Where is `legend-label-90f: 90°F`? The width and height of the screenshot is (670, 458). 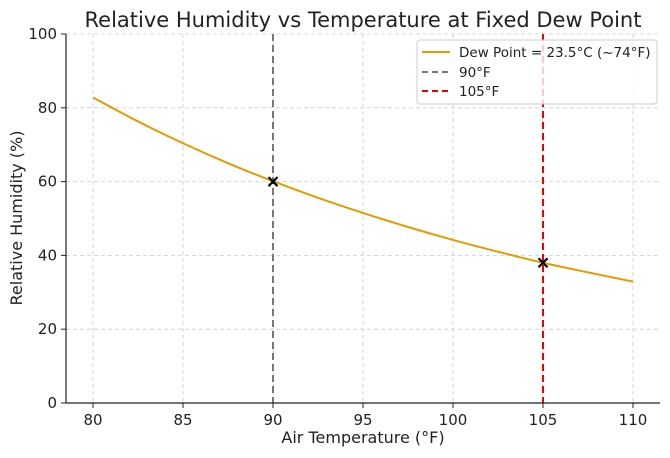 legend-label-90f: 90°F is located at coordinates (475, 73).